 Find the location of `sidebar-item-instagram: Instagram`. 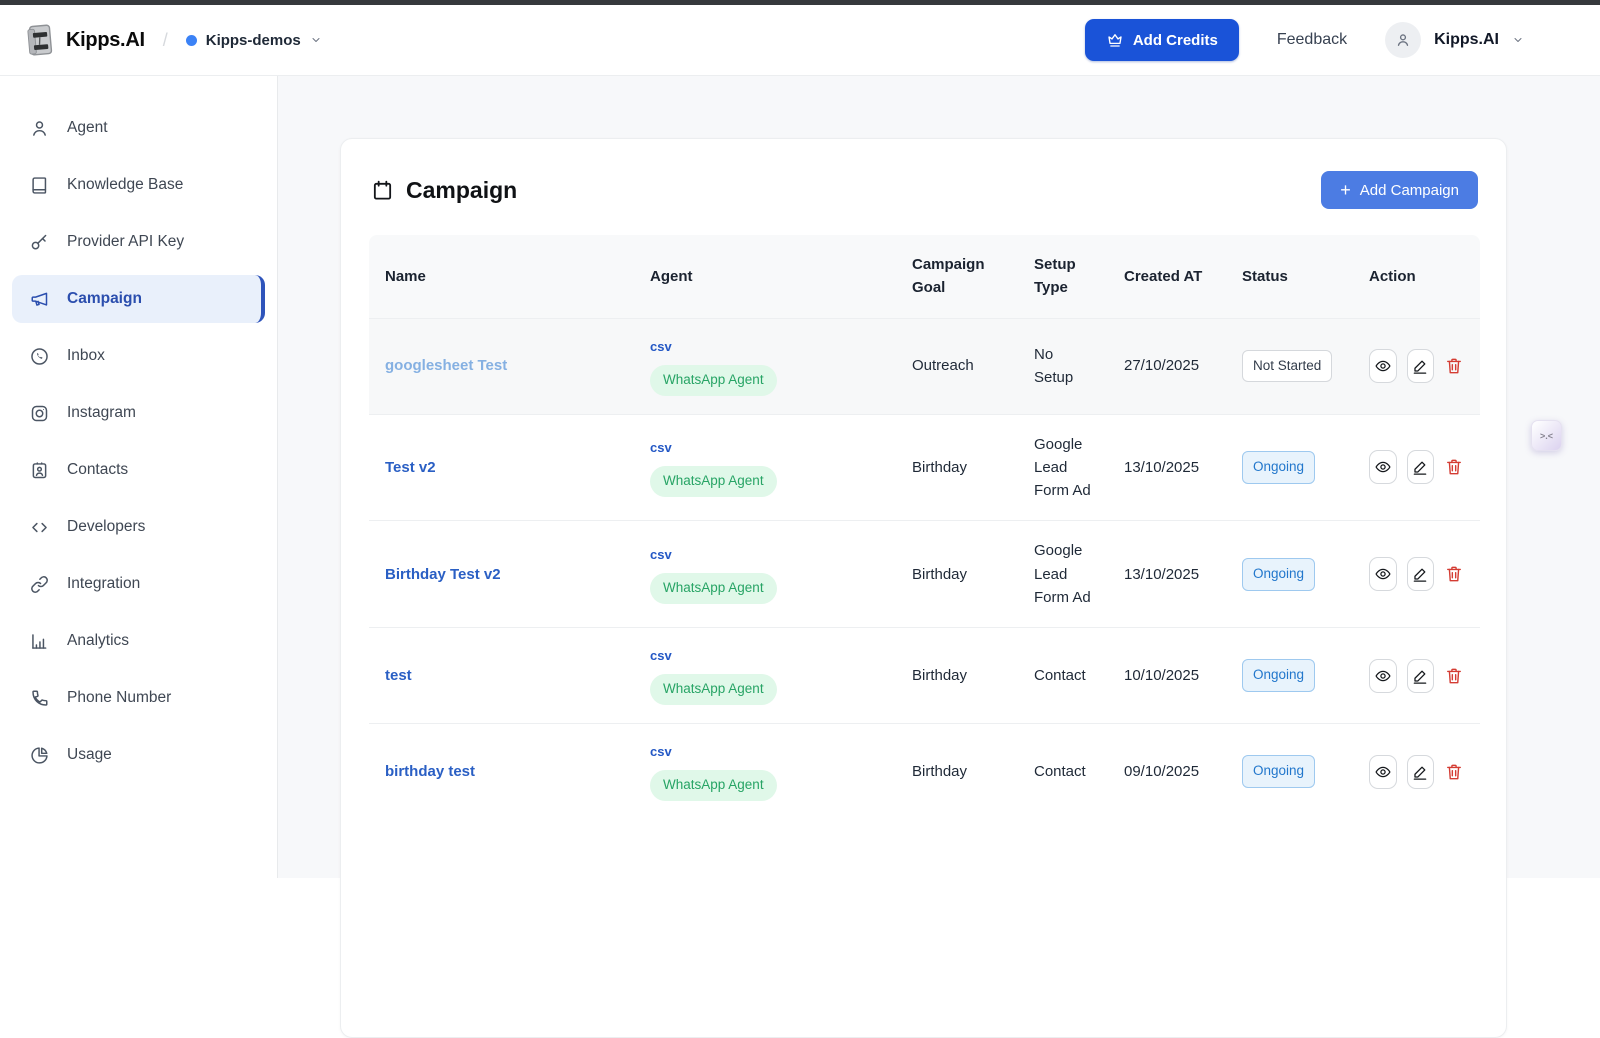

sidebar-item-instagram: Instagram is located at coordinates (138, 413).